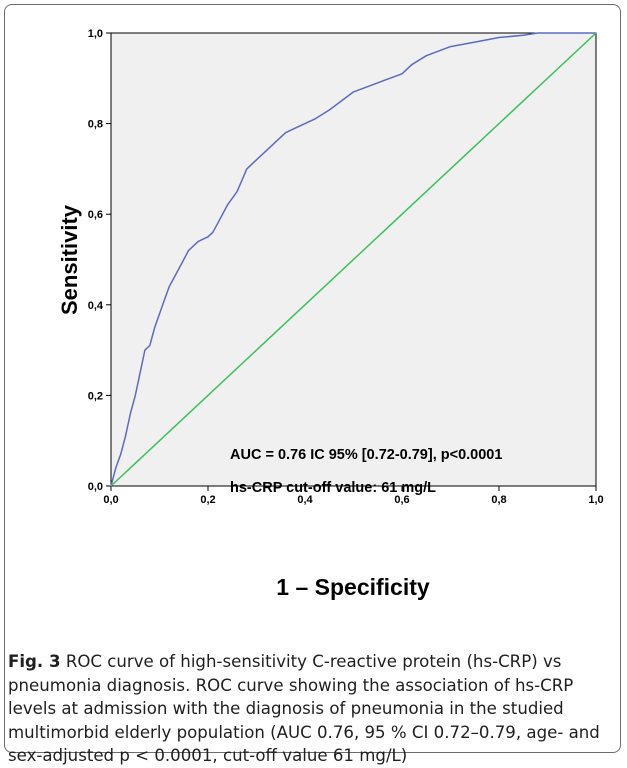 The height and width of the screenshot is (768, 627). Describe the element at coordinates (498, 500) in the screenshot. I see `x-tick-label: 0,8` at that location.